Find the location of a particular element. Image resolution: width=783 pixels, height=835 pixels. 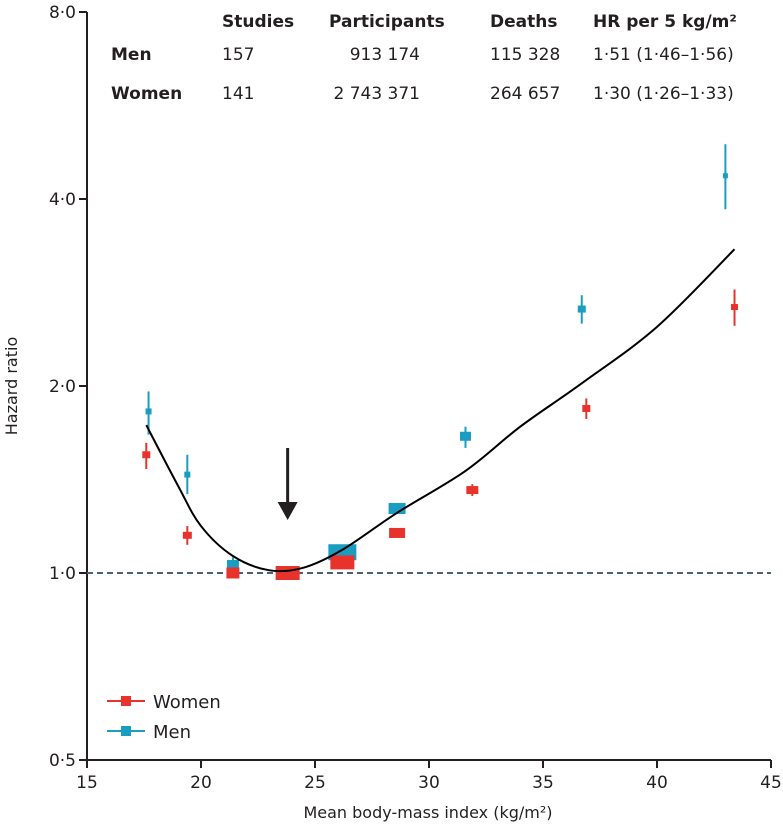

legend-men-marker is located at coordinates (126, 731).